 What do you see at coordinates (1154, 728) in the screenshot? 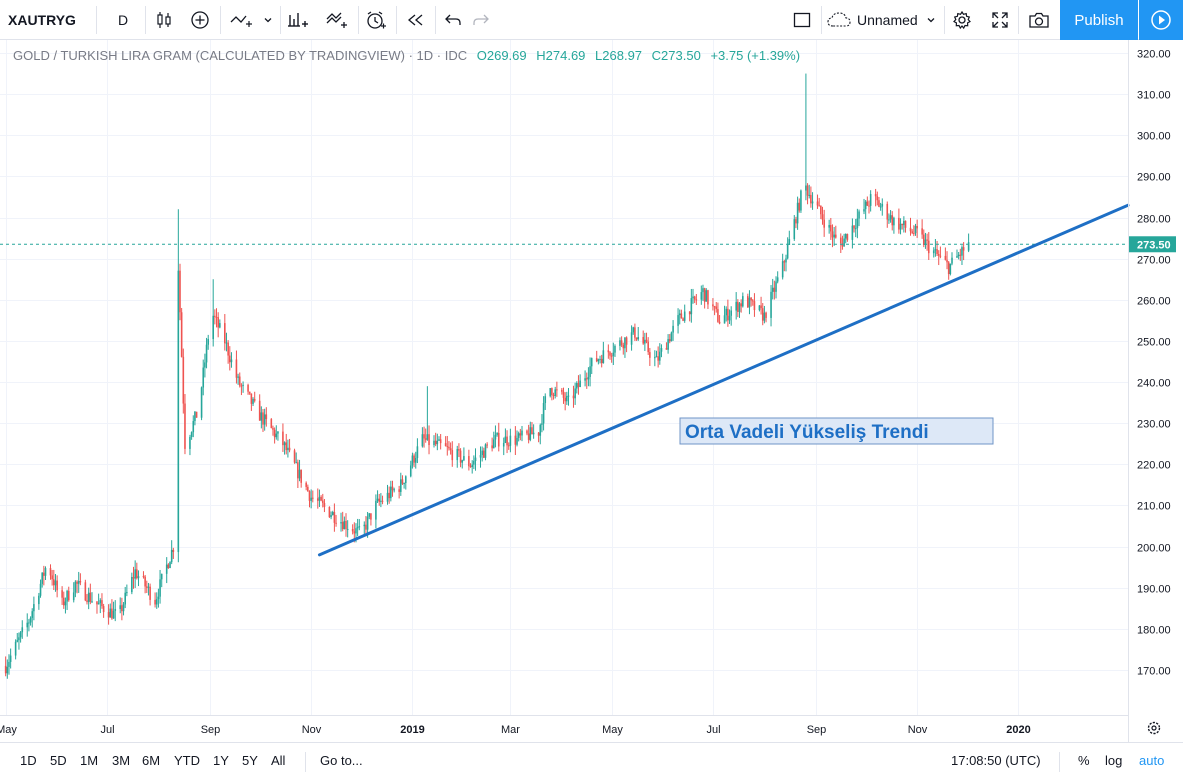
I see `axis-settings-button` at bounding box center [1154, 728].